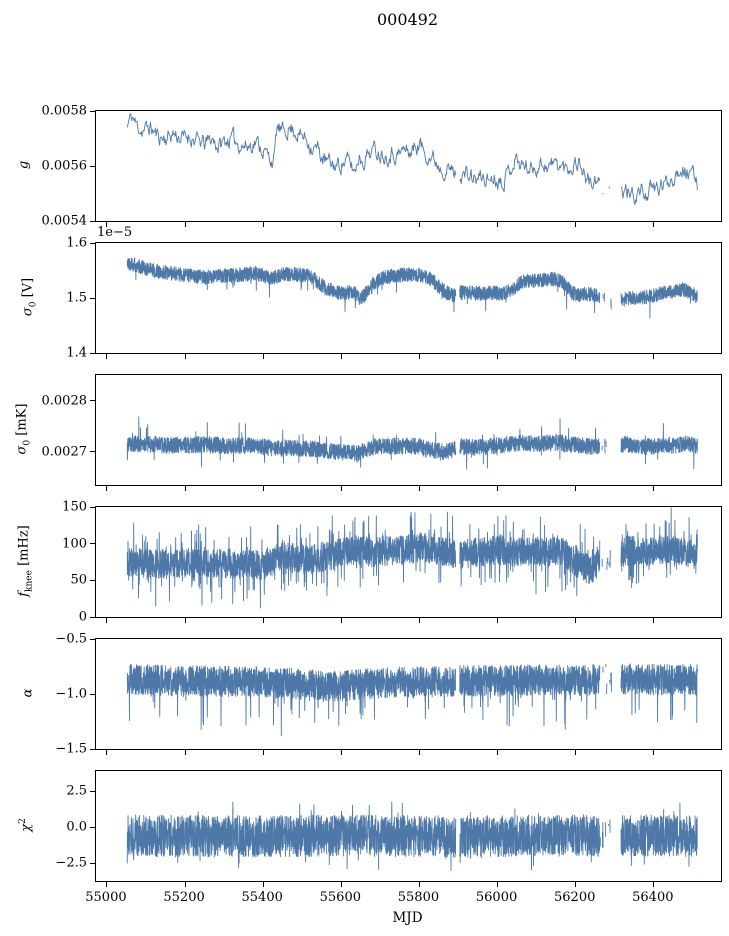  I want to click on y-tick-label: −1.0, so click(71, 694).